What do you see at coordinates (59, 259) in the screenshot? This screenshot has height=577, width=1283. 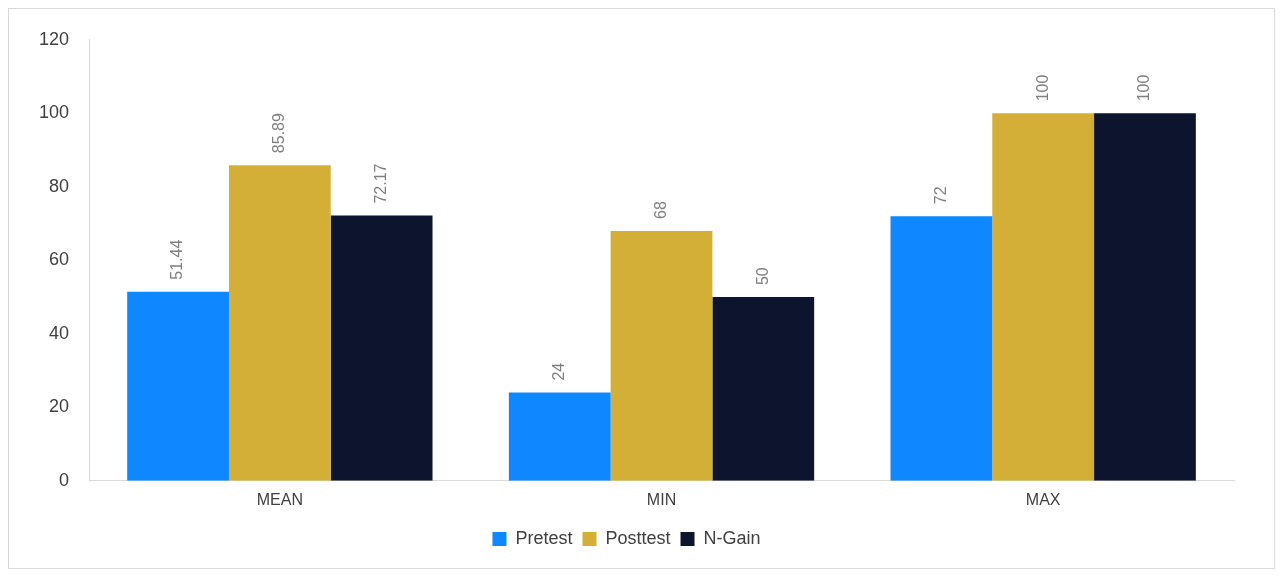 I see `y-tick-label: 60` at bounding box center [59, 259].